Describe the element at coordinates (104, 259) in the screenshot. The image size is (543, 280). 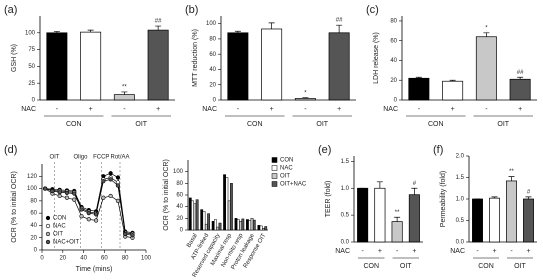
I see `x-tick-label: 60` at that location.